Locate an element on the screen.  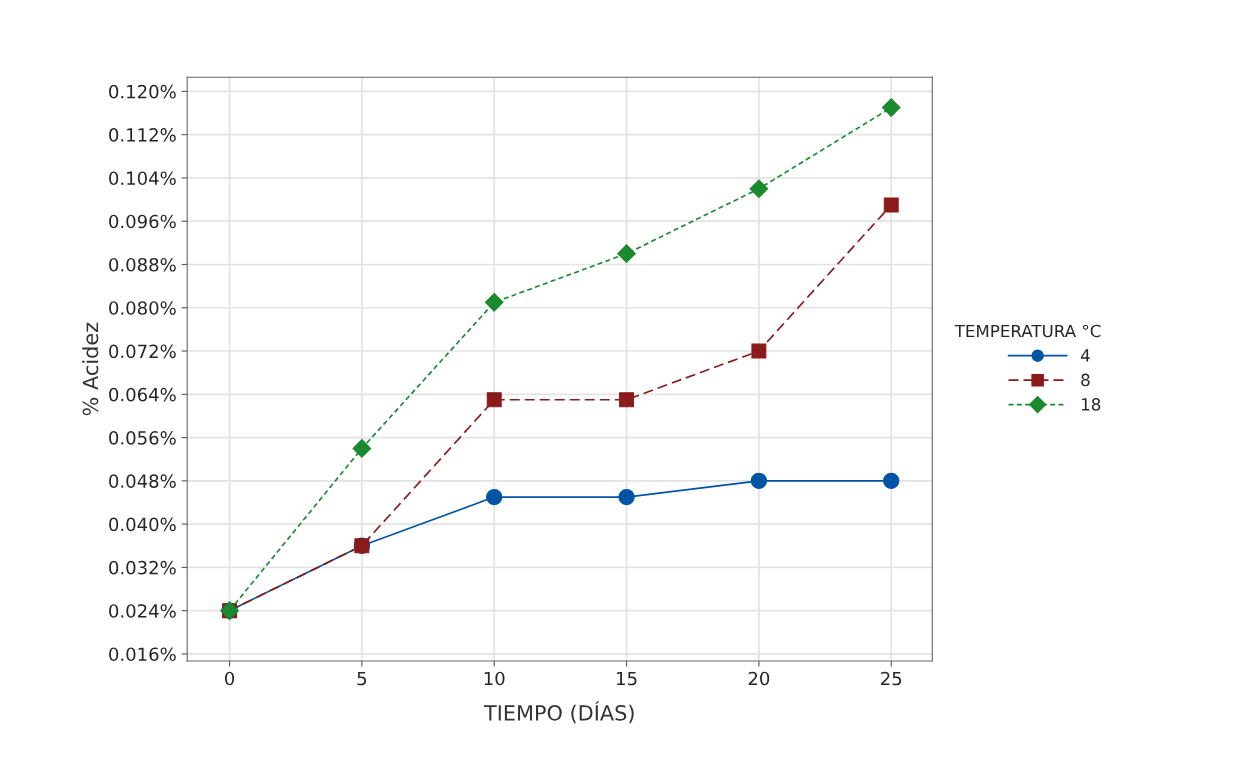
y-tick-label: 0.016% is located at coordinates (142, 654).